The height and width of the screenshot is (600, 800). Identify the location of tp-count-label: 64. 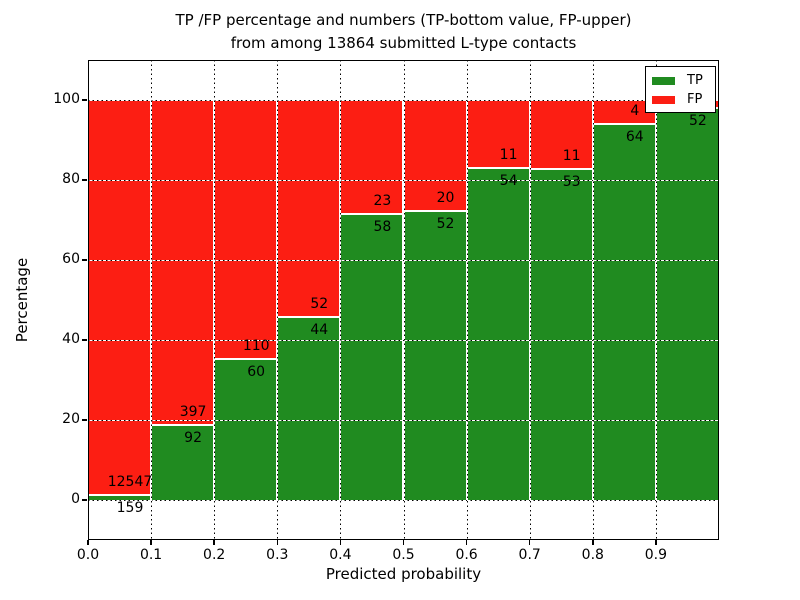
(634, 136).